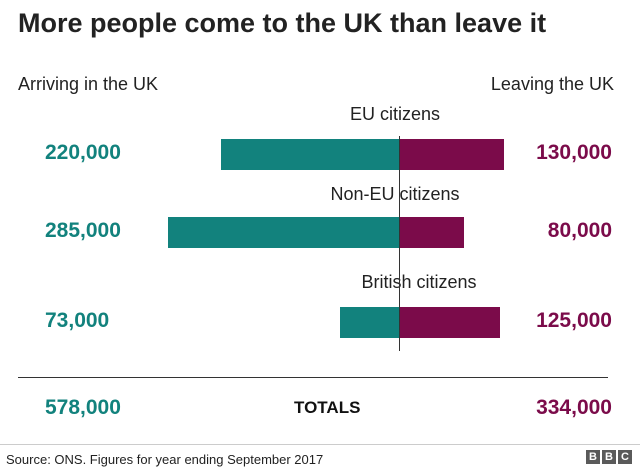 The height and width of the screenshot is (472, 640). Describe the element at coordinates (369, 322) in the screenshot. I see `bar-arriving-british-citizens` at that location.